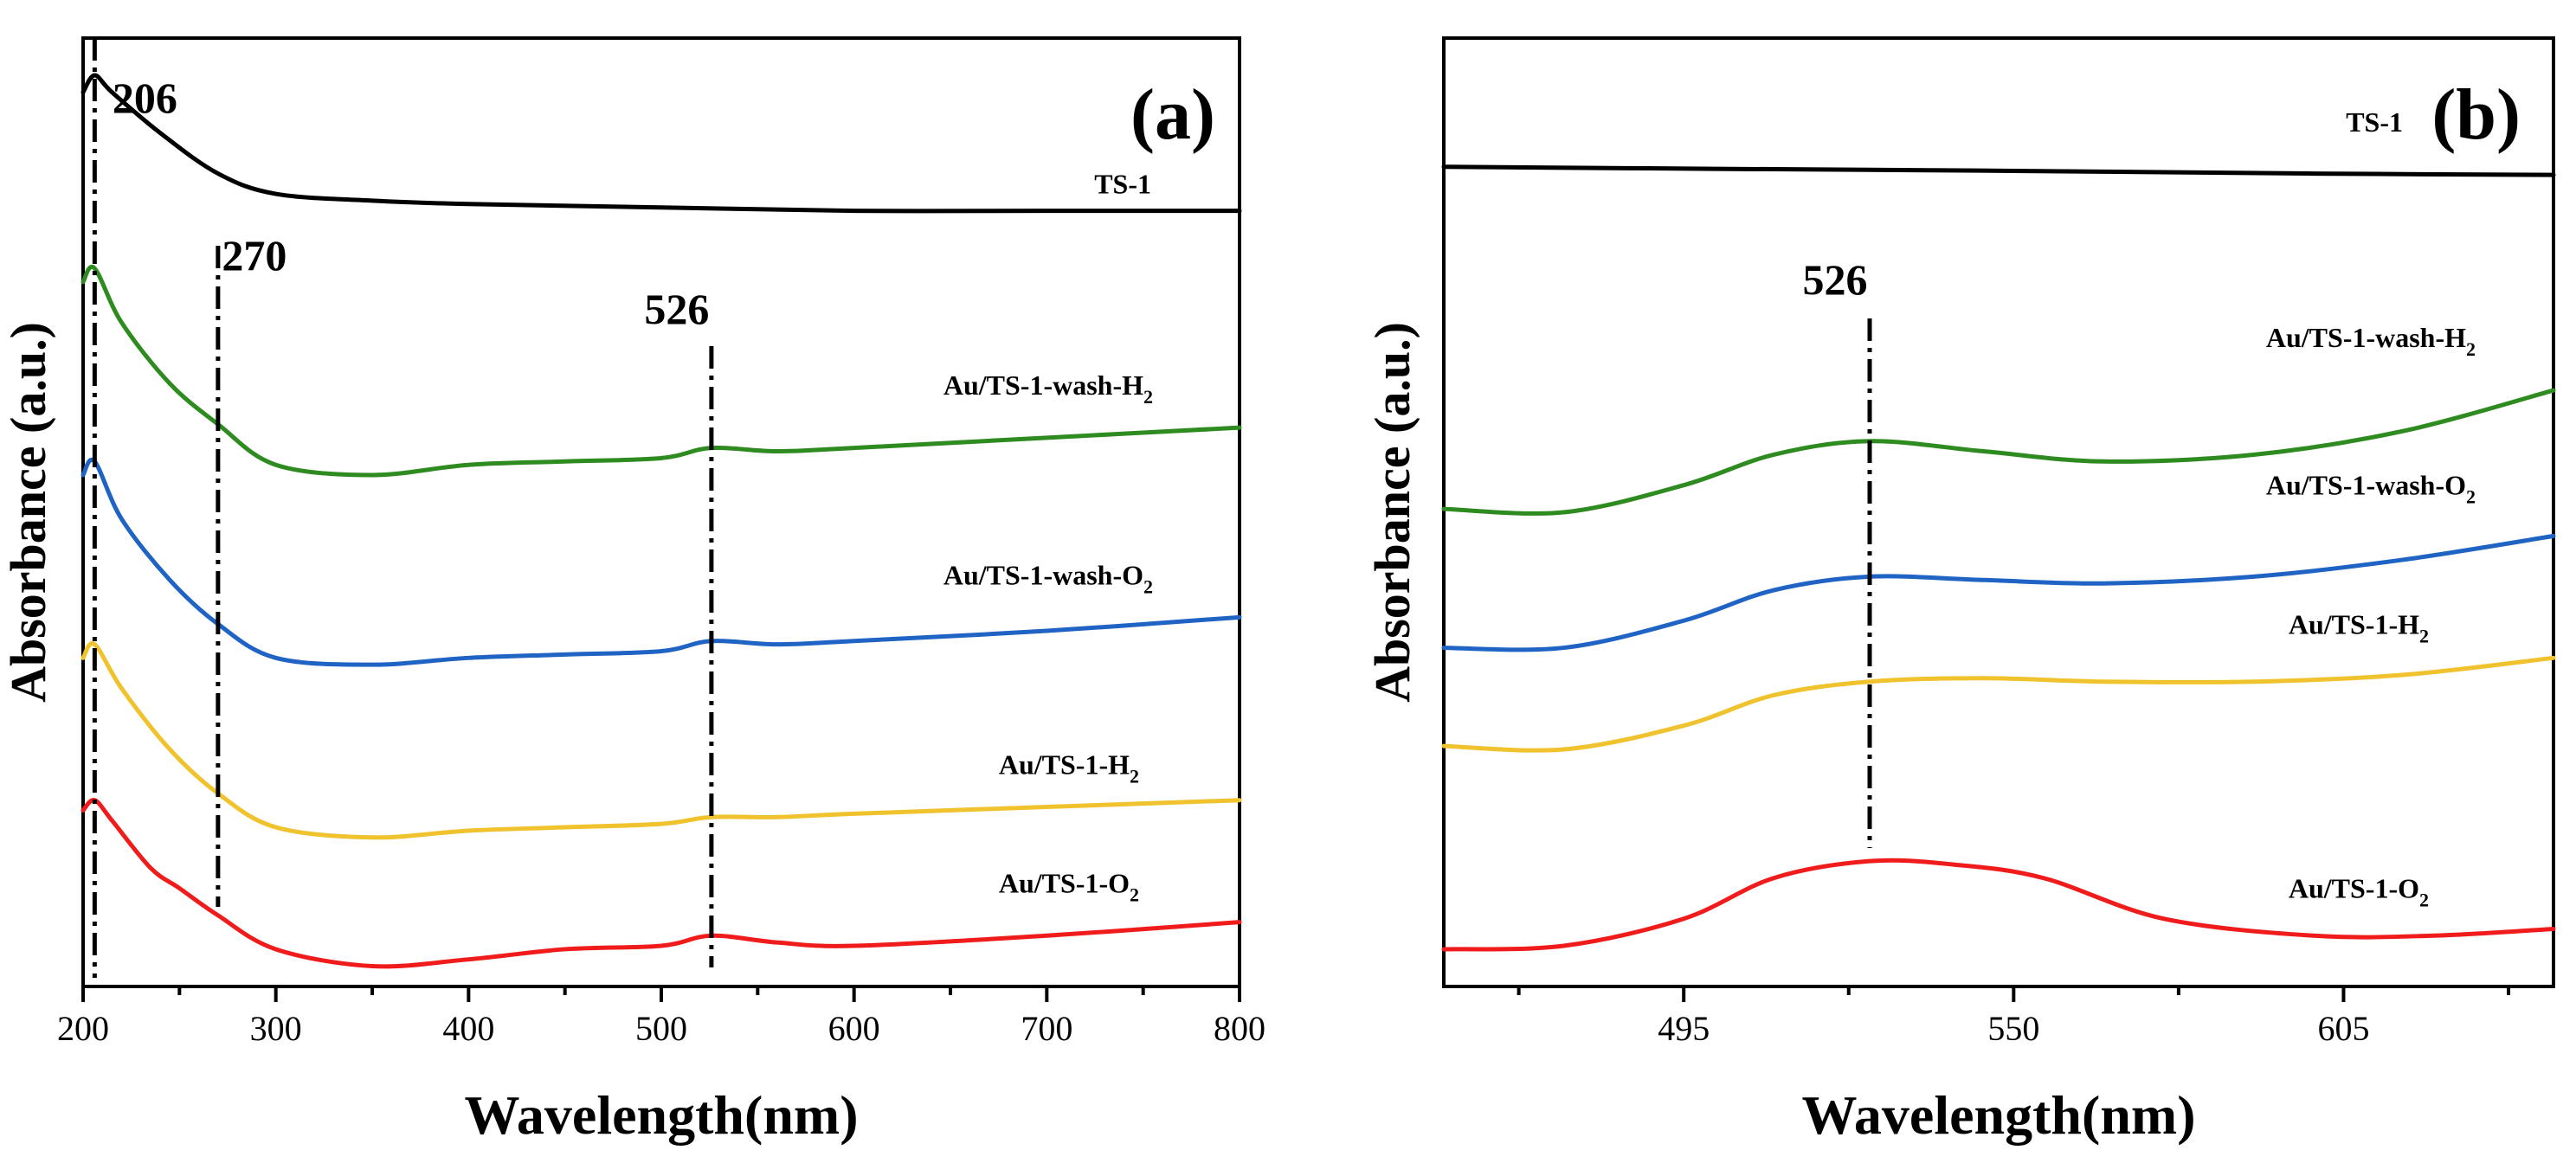  I want to click on panel-label: (a), so click(1172, 115).